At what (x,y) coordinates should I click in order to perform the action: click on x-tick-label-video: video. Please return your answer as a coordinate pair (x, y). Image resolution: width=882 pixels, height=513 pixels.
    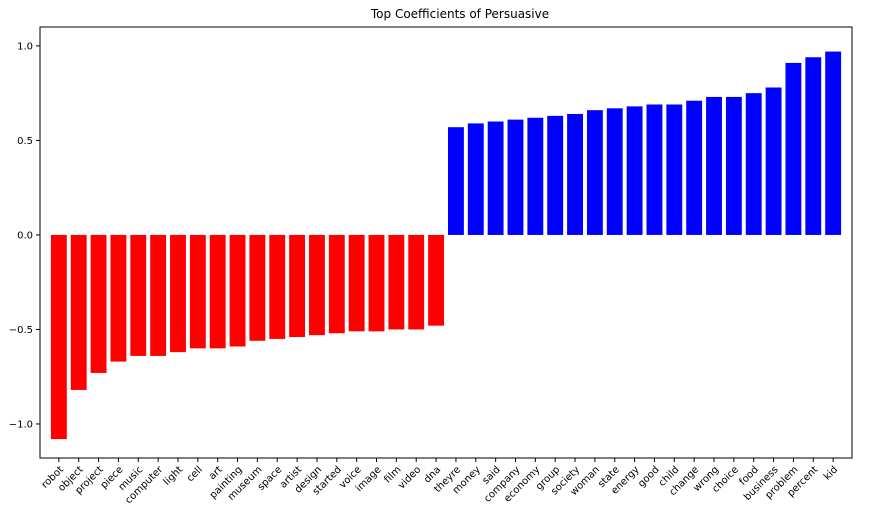
    Looking at the image, I should click on (409, 477).